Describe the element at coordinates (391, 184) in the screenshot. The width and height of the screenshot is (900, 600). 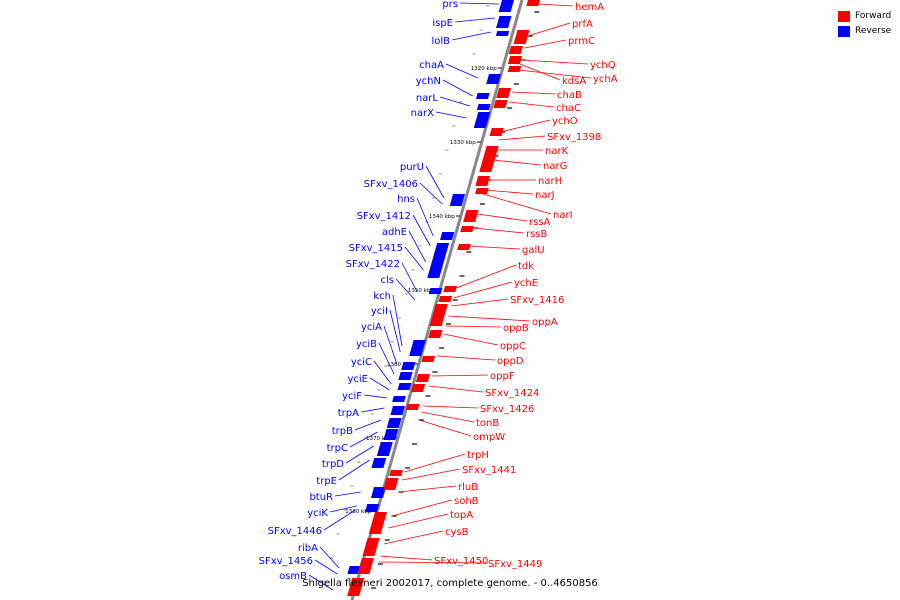
I see `gene-label-SFxv_1406: SFxv_1406` at that location.